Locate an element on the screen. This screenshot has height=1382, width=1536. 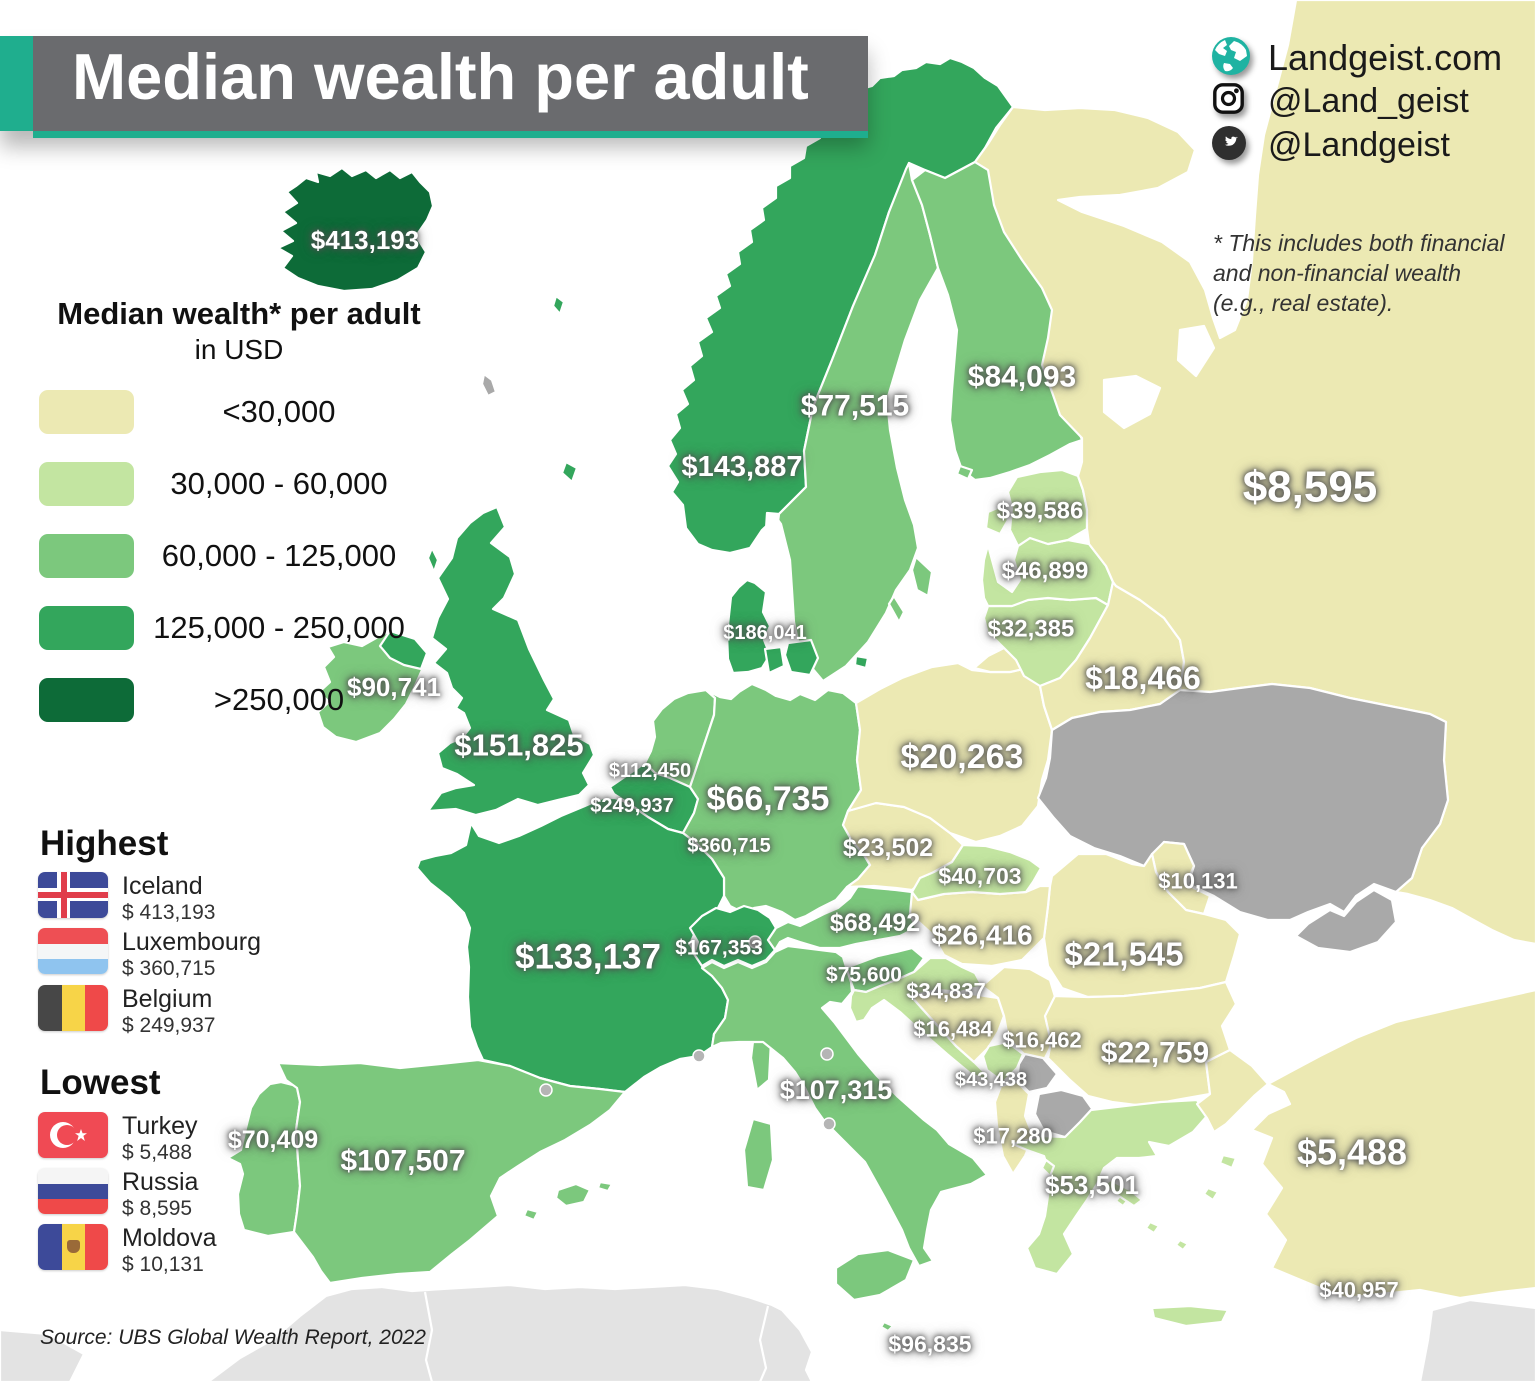
svg-text: $43,438 is located at coordinates (991, 1080).